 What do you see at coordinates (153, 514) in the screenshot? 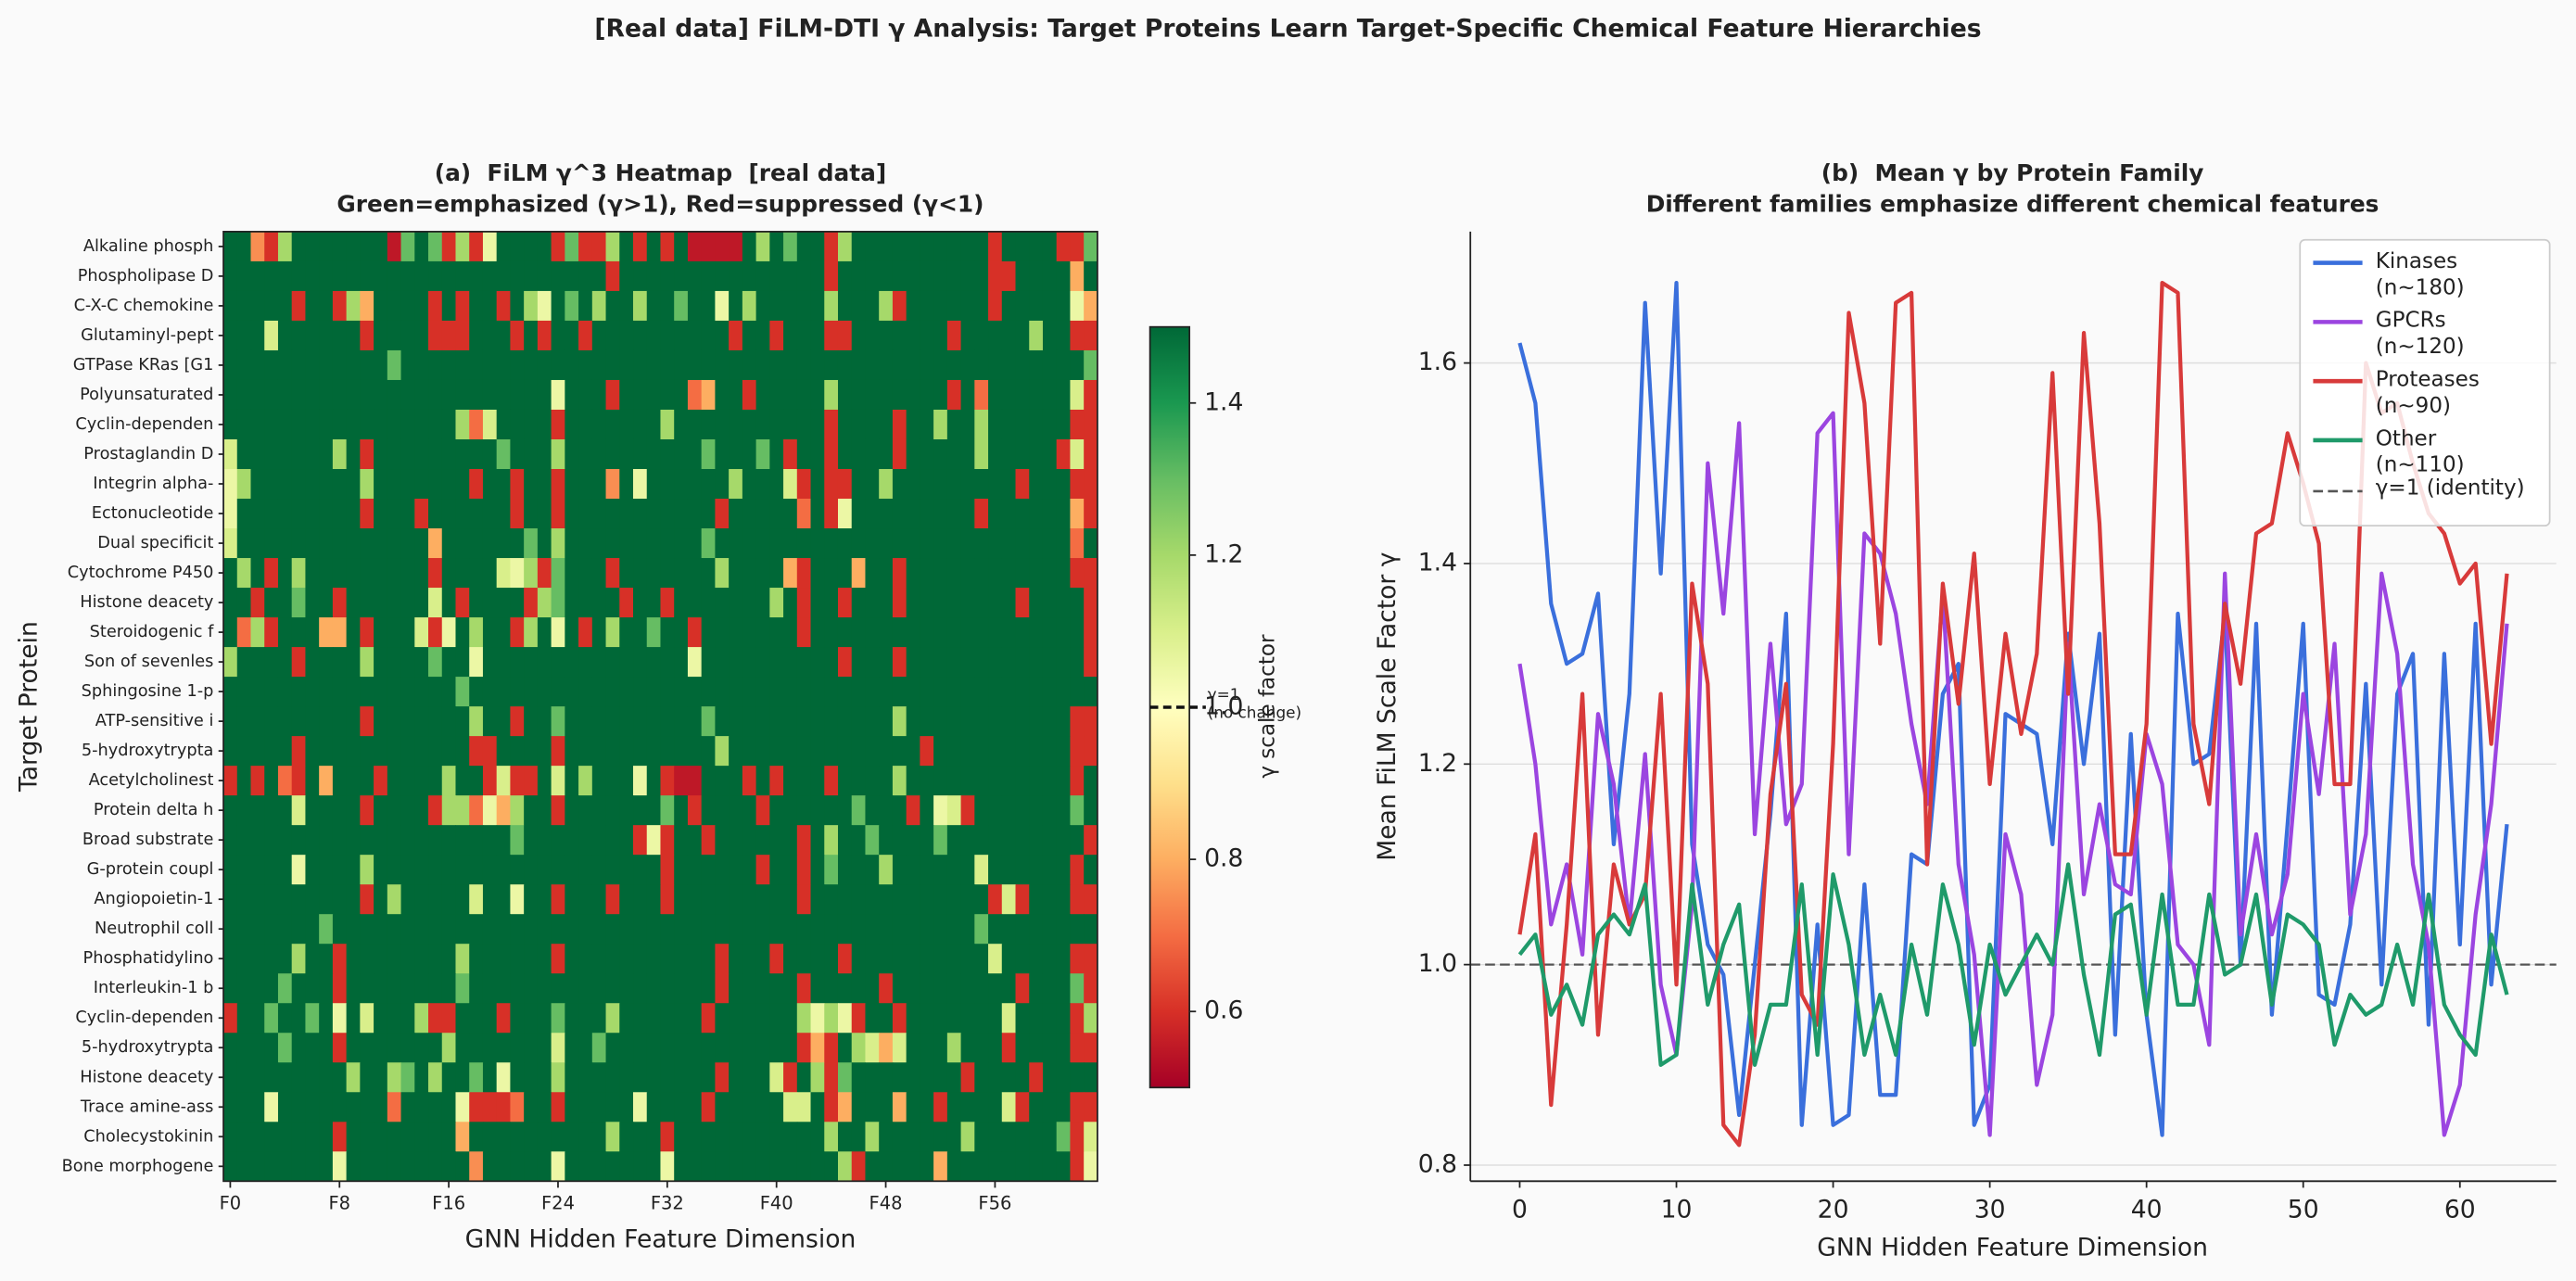
I see `y-tick-label: Ectonucleotide` at bounding box center [153, 514].